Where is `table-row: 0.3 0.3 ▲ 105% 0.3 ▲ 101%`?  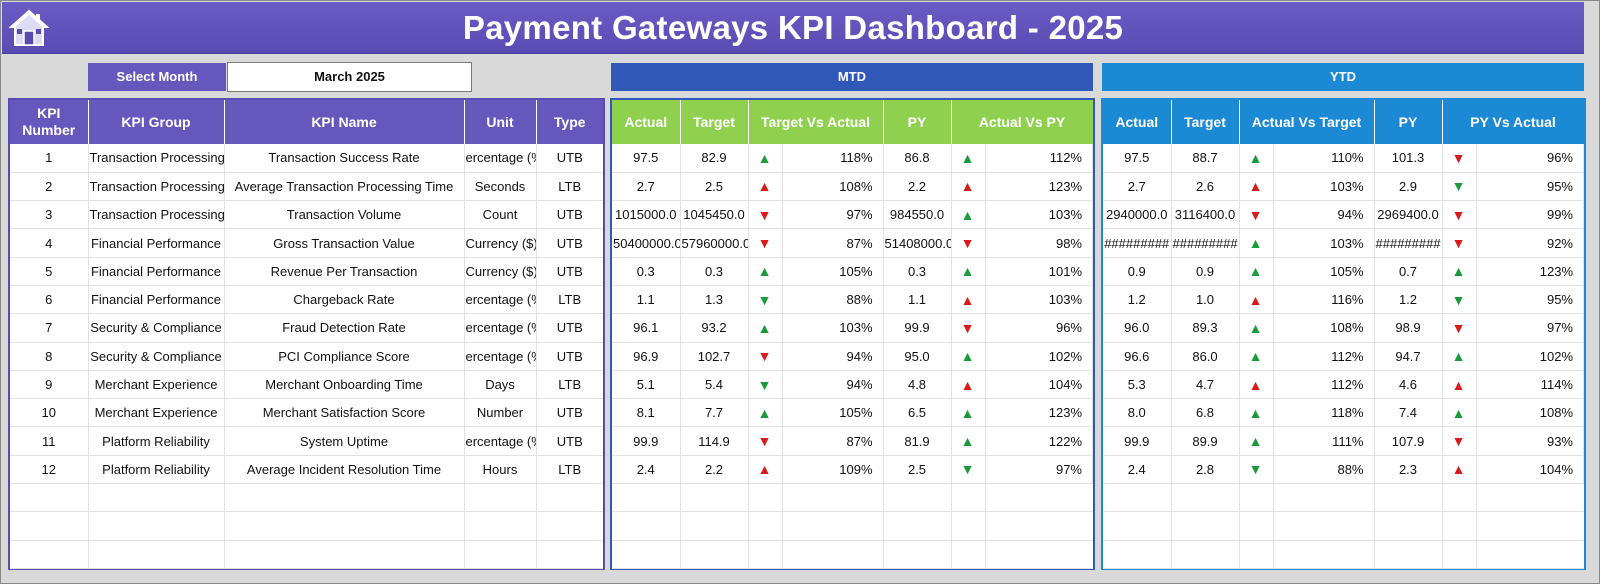
table-row: 0.3 0.3 ▲ 105% 0.3 ▲ 101% is located at coordinates (853, 271).